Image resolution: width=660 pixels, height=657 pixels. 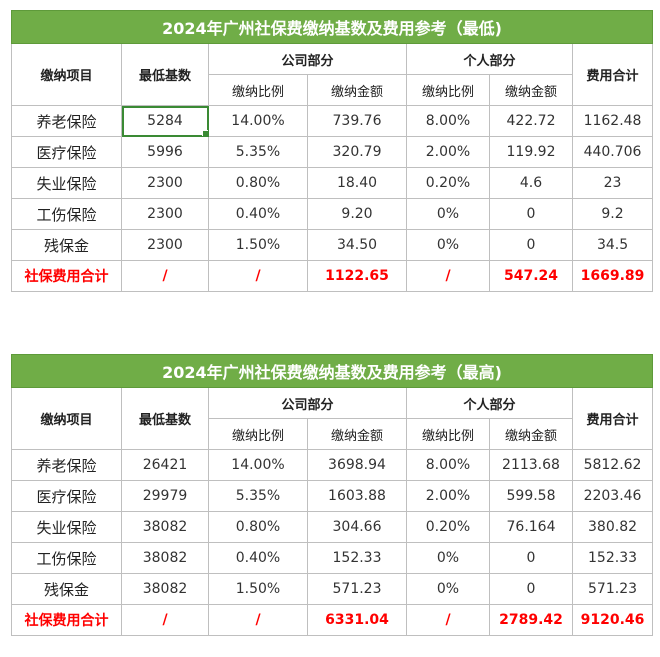 What do you see at coordinates (357, 214) in the screenshot?
I see `company-amount-cell: 9.20` at bounding box center [357, 214].